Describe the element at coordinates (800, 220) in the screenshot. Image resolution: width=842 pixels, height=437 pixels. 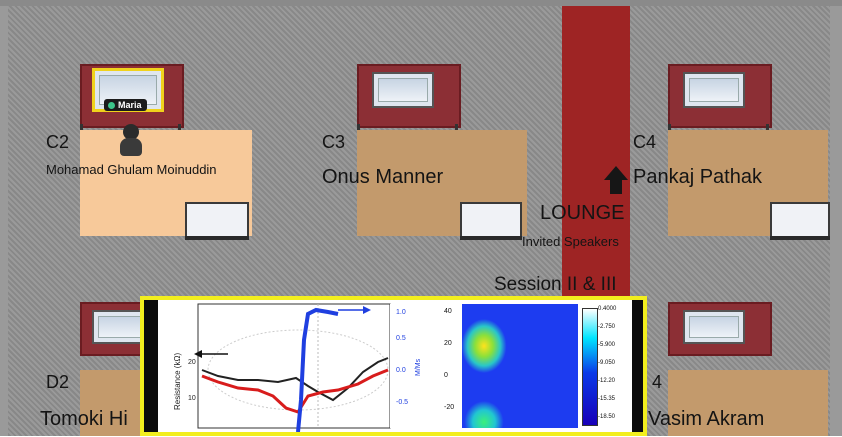
I see `booth-c4-monitor` at that location.